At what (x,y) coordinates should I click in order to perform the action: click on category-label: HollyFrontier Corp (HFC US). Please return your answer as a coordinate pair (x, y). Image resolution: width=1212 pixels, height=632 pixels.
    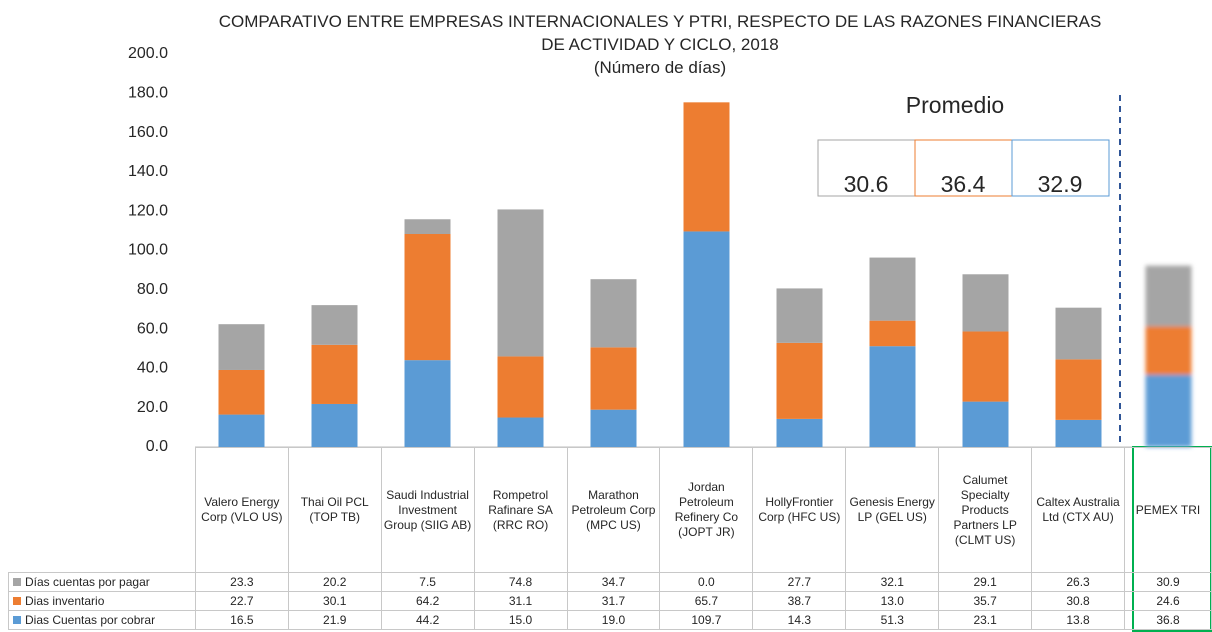
    Looking at the image, I should click on (799, 510).